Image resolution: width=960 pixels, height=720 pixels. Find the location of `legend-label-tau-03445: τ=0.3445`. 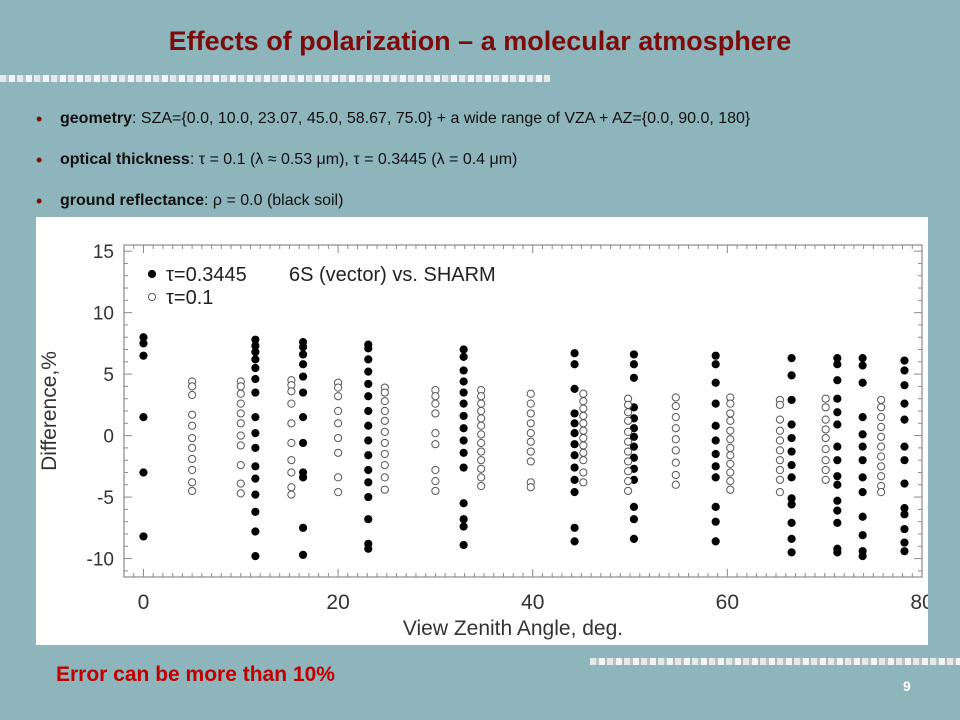

legend-label-tau-03445: τ=0.3445 is located at coordinates (206, 275).